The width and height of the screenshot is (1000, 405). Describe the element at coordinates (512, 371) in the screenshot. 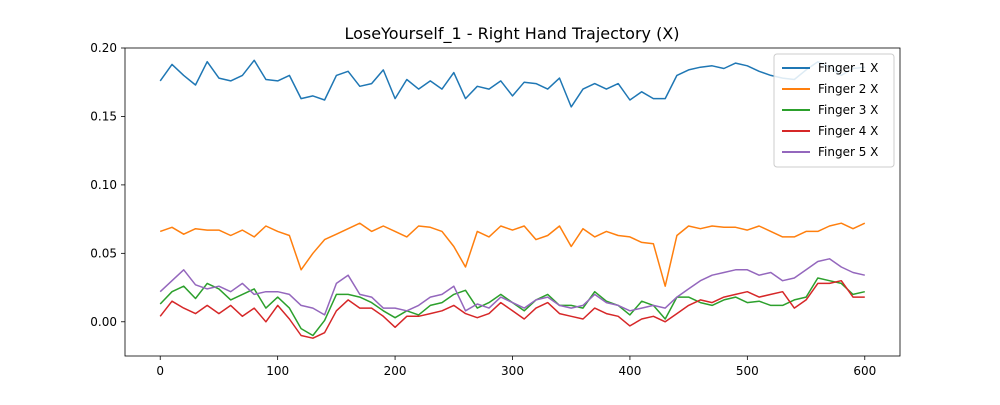

I see `x-tick-label: 300` at that location.